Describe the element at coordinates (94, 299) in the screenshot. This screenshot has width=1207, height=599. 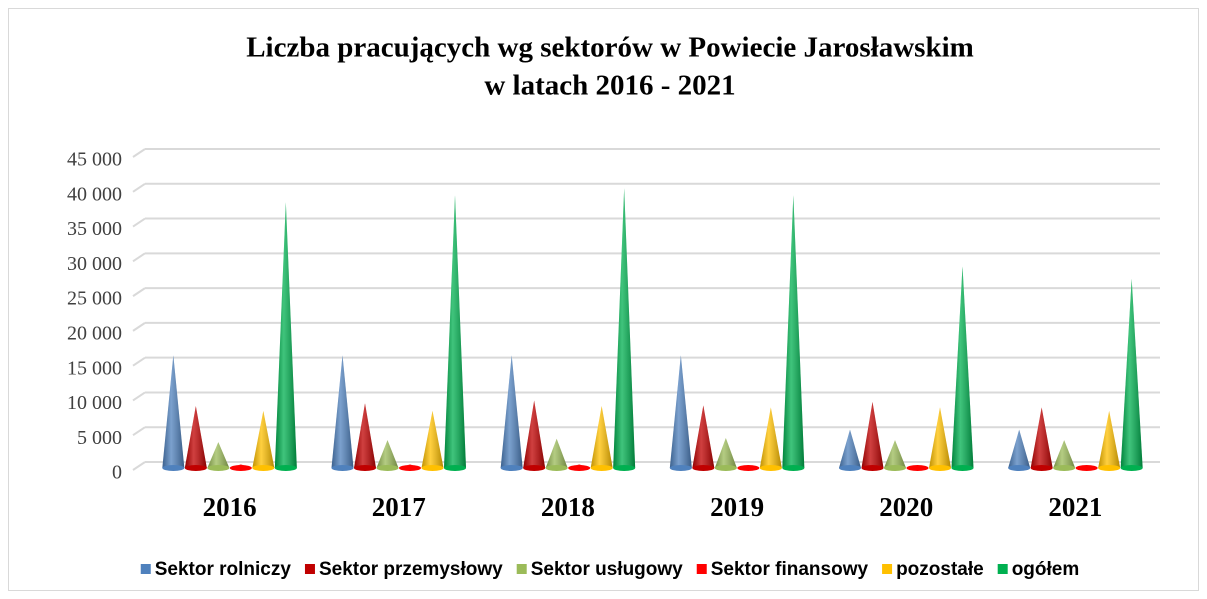
I see `y-tick-label: 25 000` at that location.